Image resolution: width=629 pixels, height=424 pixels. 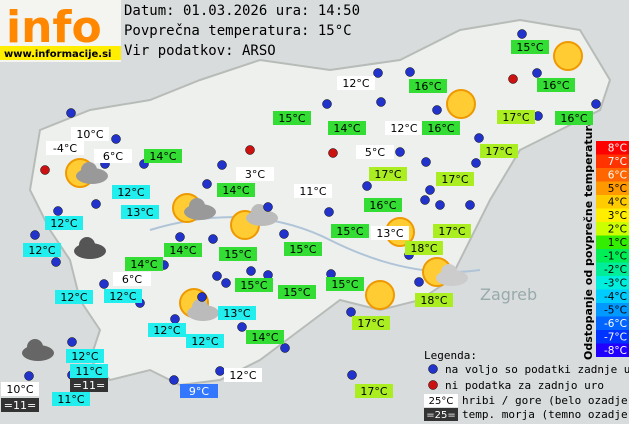 I want to click on site: www.informacije.si, so click(x=58, y=54).